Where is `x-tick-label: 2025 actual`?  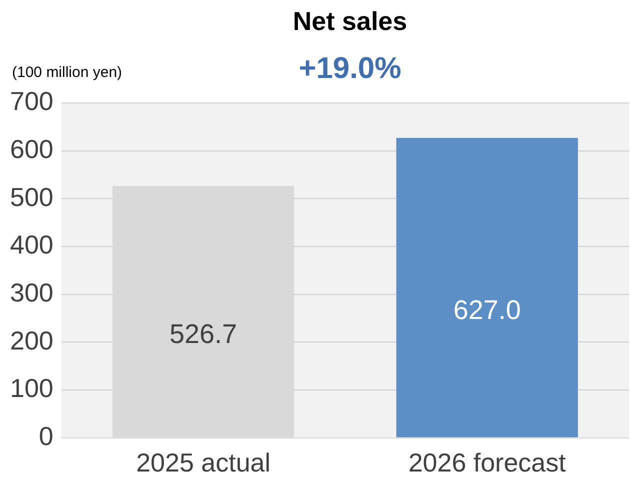 x-tick-label: 2025 actual is located at coordinates (203, 463).